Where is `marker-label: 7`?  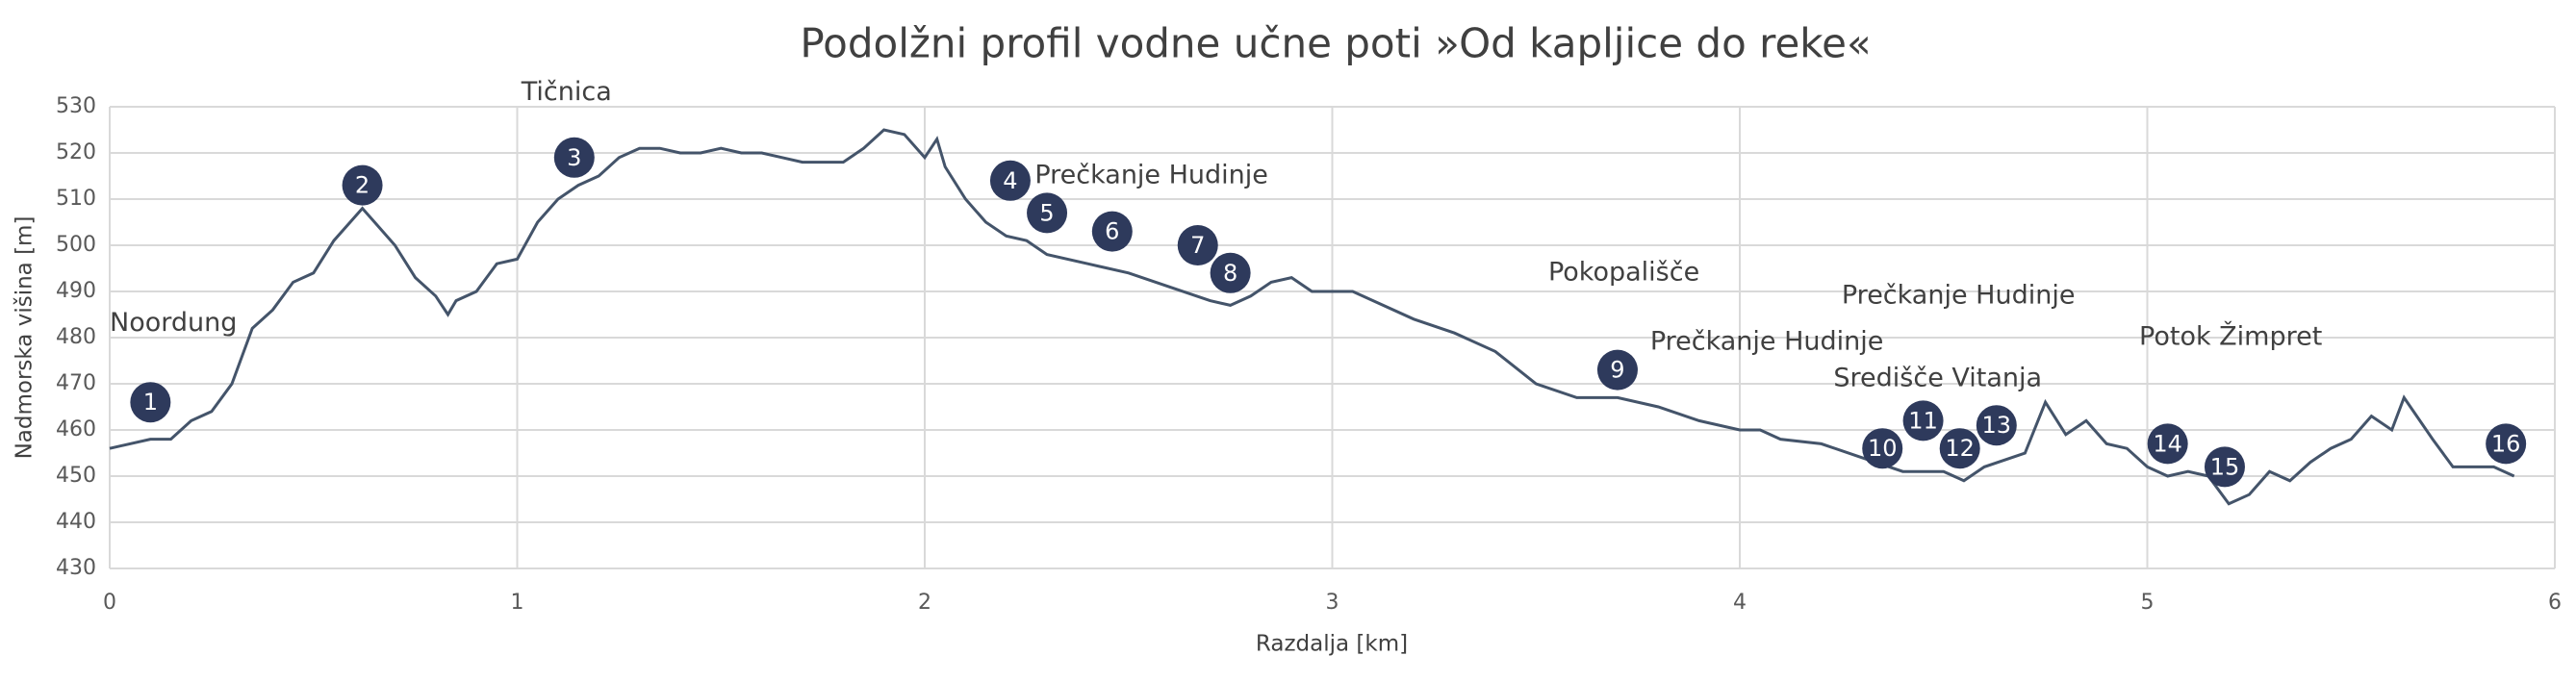
marker-label: 7 is located at coordinates (1197, 246).